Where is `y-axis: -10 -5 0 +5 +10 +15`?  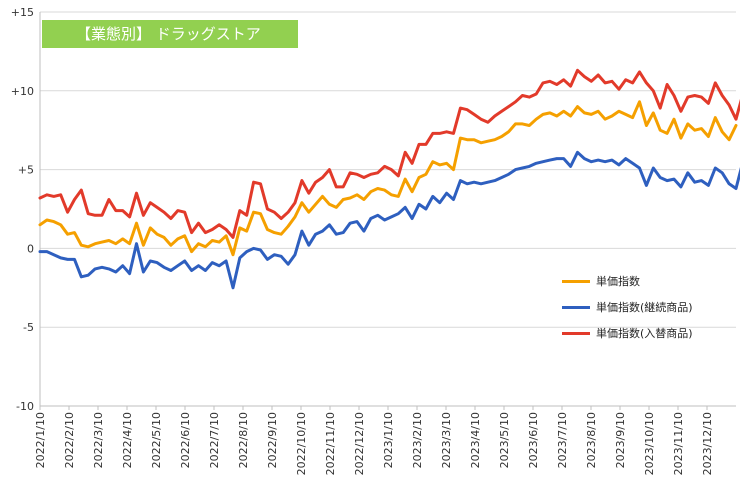
y-axis: -10 -5 0 +5 +10 +15 is located at coordinates (26, 209).